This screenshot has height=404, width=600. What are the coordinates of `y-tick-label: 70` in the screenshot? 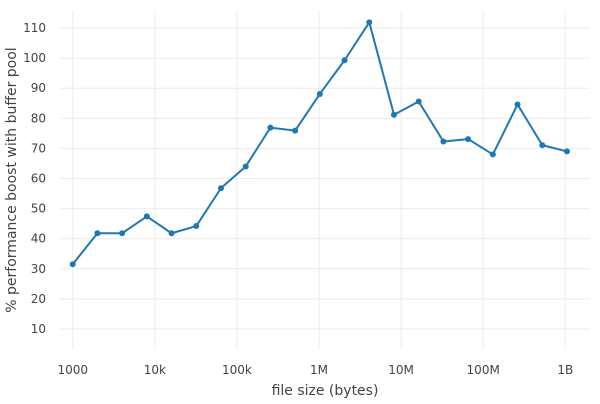 It's located at (38, 148).